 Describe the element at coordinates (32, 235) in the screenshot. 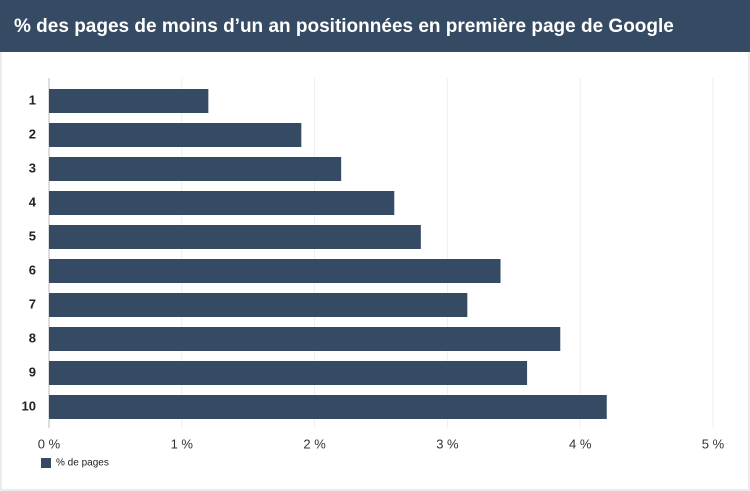

I see `y-tick-label: 5` at that location.